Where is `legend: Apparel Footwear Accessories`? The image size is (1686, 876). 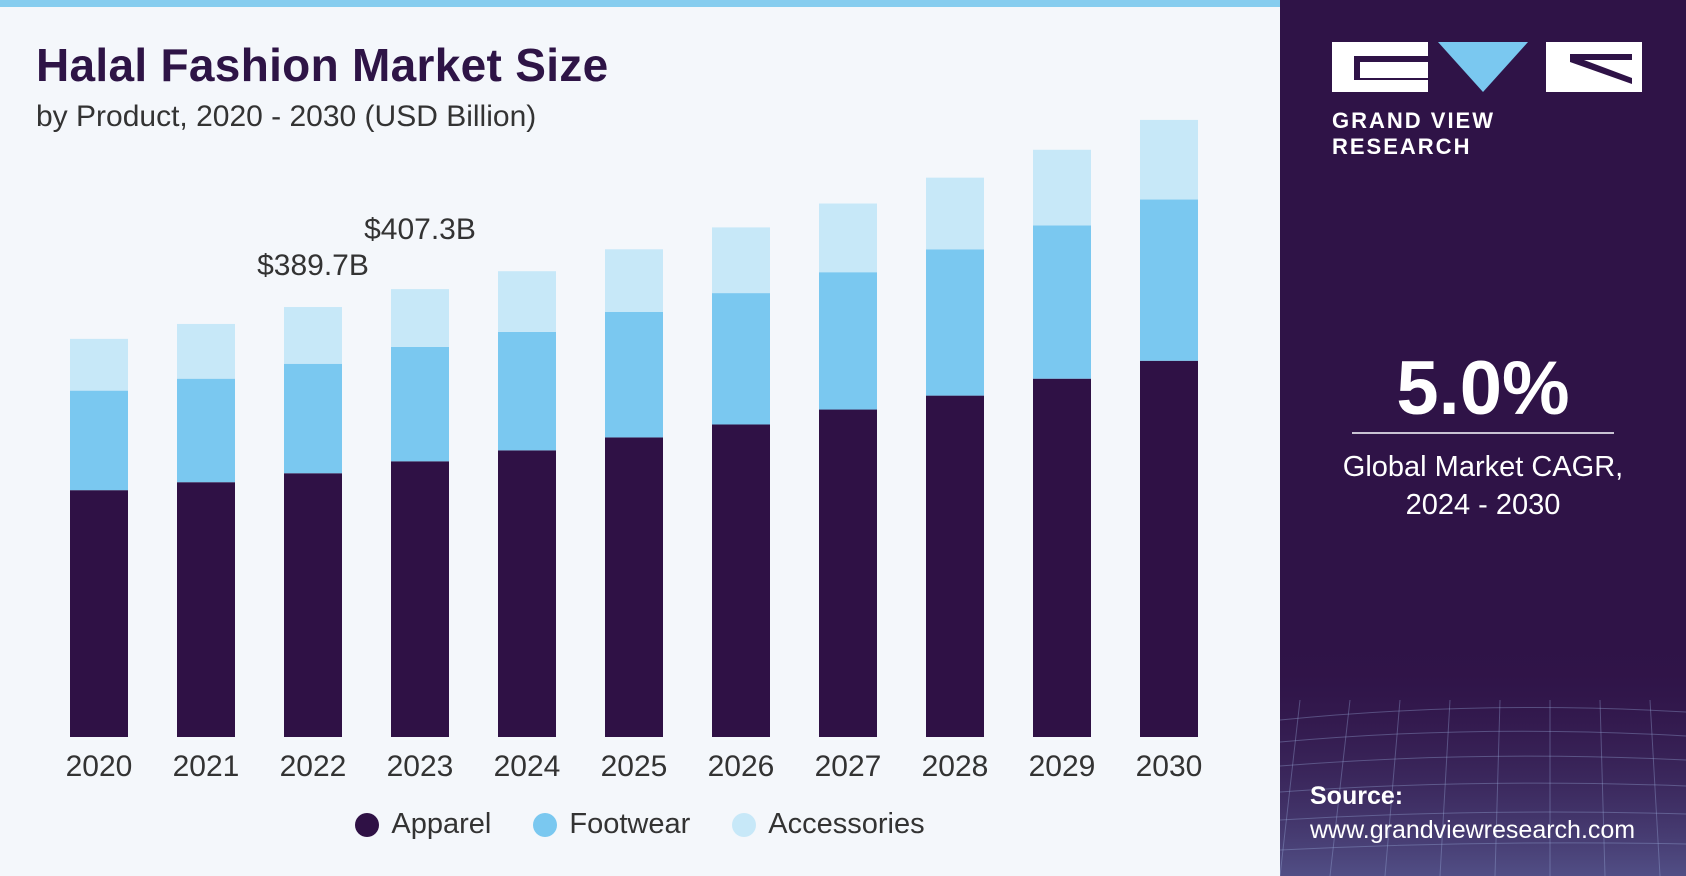 legend: Apparel Footwear Accessories is located at coordinates (640, 824).